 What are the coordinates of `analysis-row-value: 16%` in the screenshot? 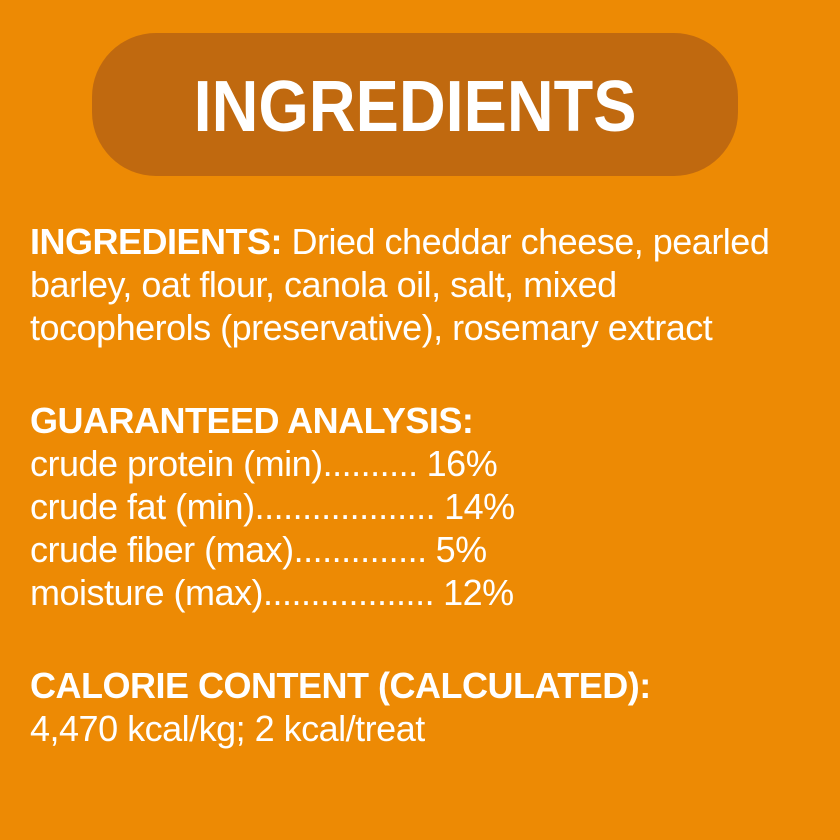 It's located at (462, 463).